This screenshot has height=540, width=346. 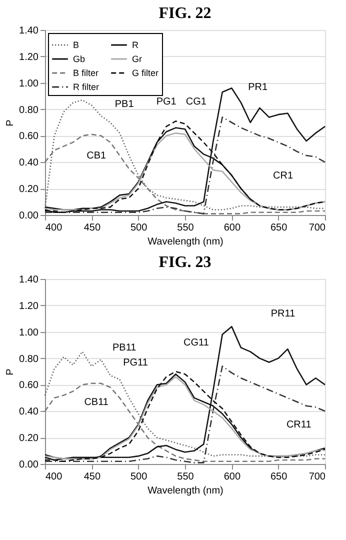 What do you see at coordinates (299, 424) in the screenshot?
I see `annotation: CR11` at bounding box center [299, 424].